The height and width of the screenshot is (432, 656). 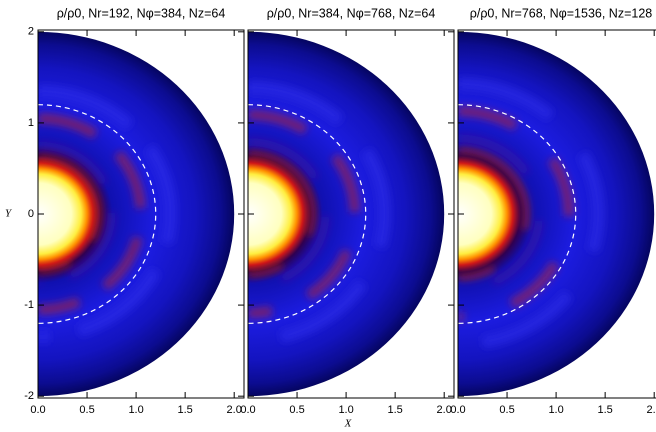 I want to click on panel-title: ρ/ρ0, Nr=192, Nφ=384, Nz=64, so click(x=141, y=13).